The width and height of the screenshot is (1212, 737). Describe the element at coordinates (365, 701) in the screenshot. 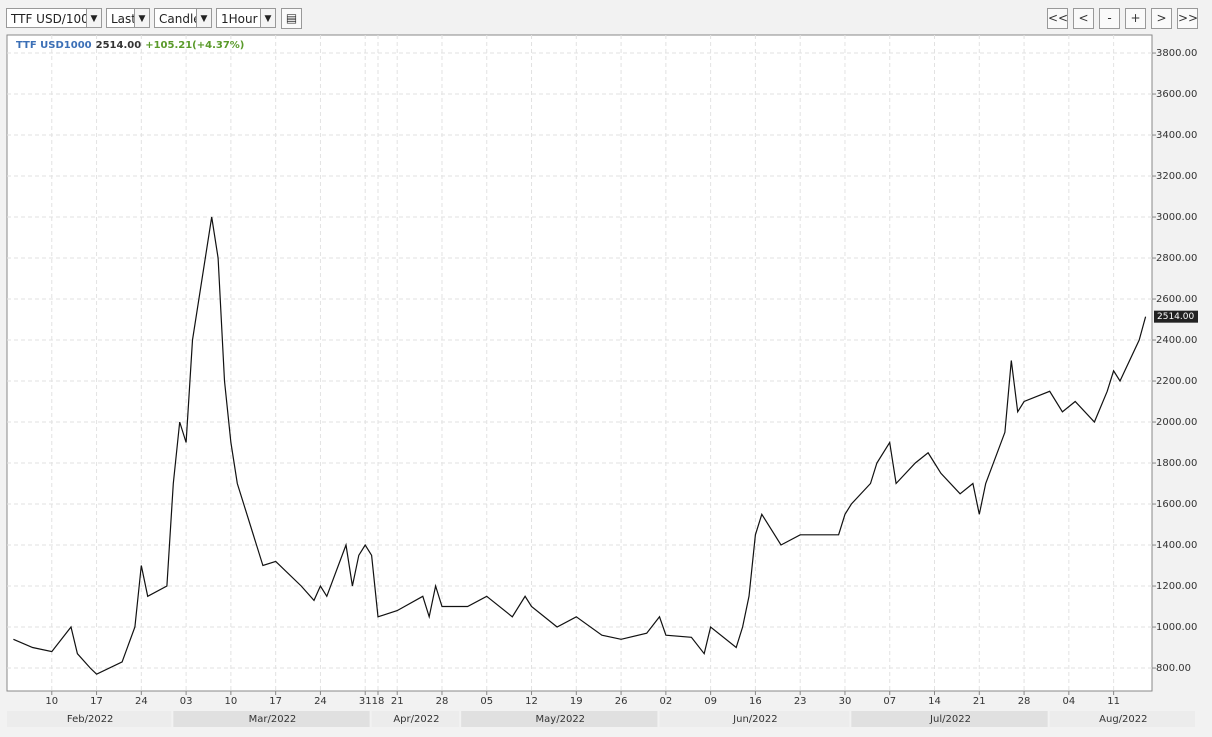

I see `x-tick-label: 31` at that location.